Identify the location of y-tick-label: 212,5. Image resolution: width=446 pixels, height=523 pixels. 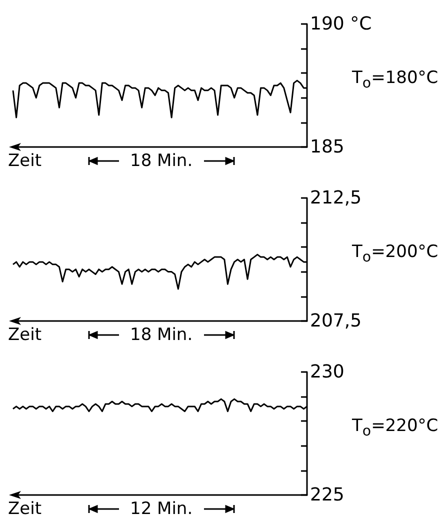
(336, 198).